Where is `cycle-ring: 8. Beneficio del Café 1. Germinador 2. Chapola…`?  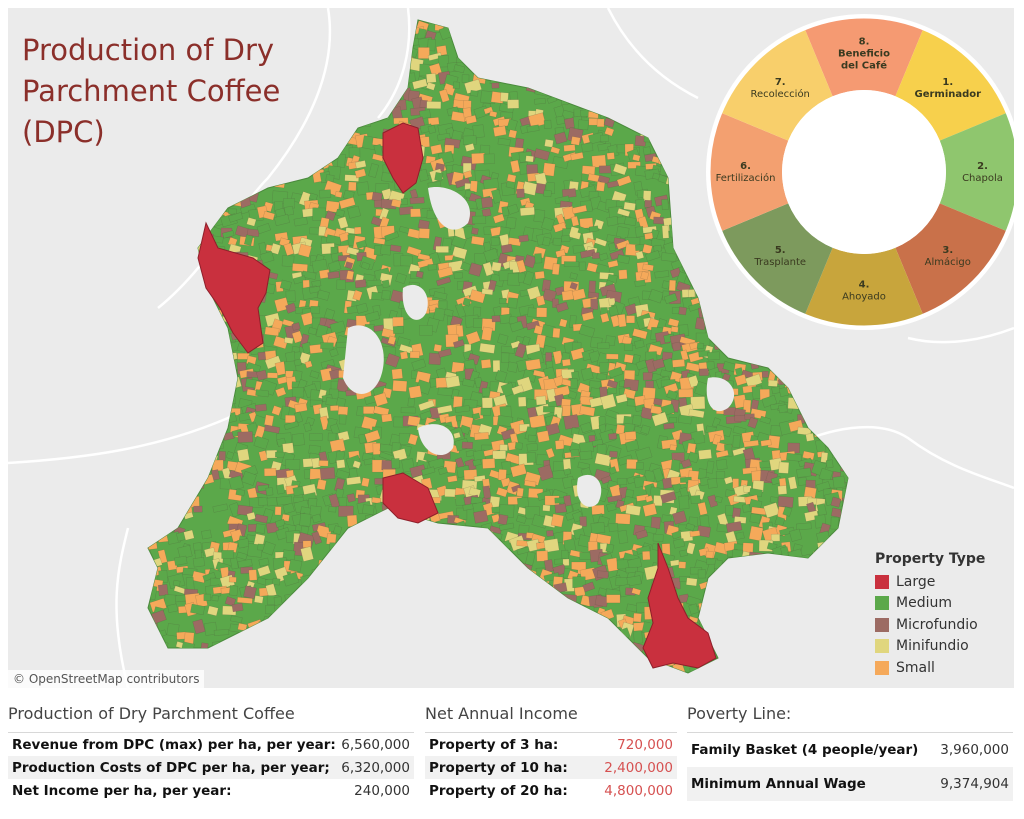 cycle-ring: 8. Beneficio del Café 1. Germinador 2. Chapola… is located at coordinates (860, 172).